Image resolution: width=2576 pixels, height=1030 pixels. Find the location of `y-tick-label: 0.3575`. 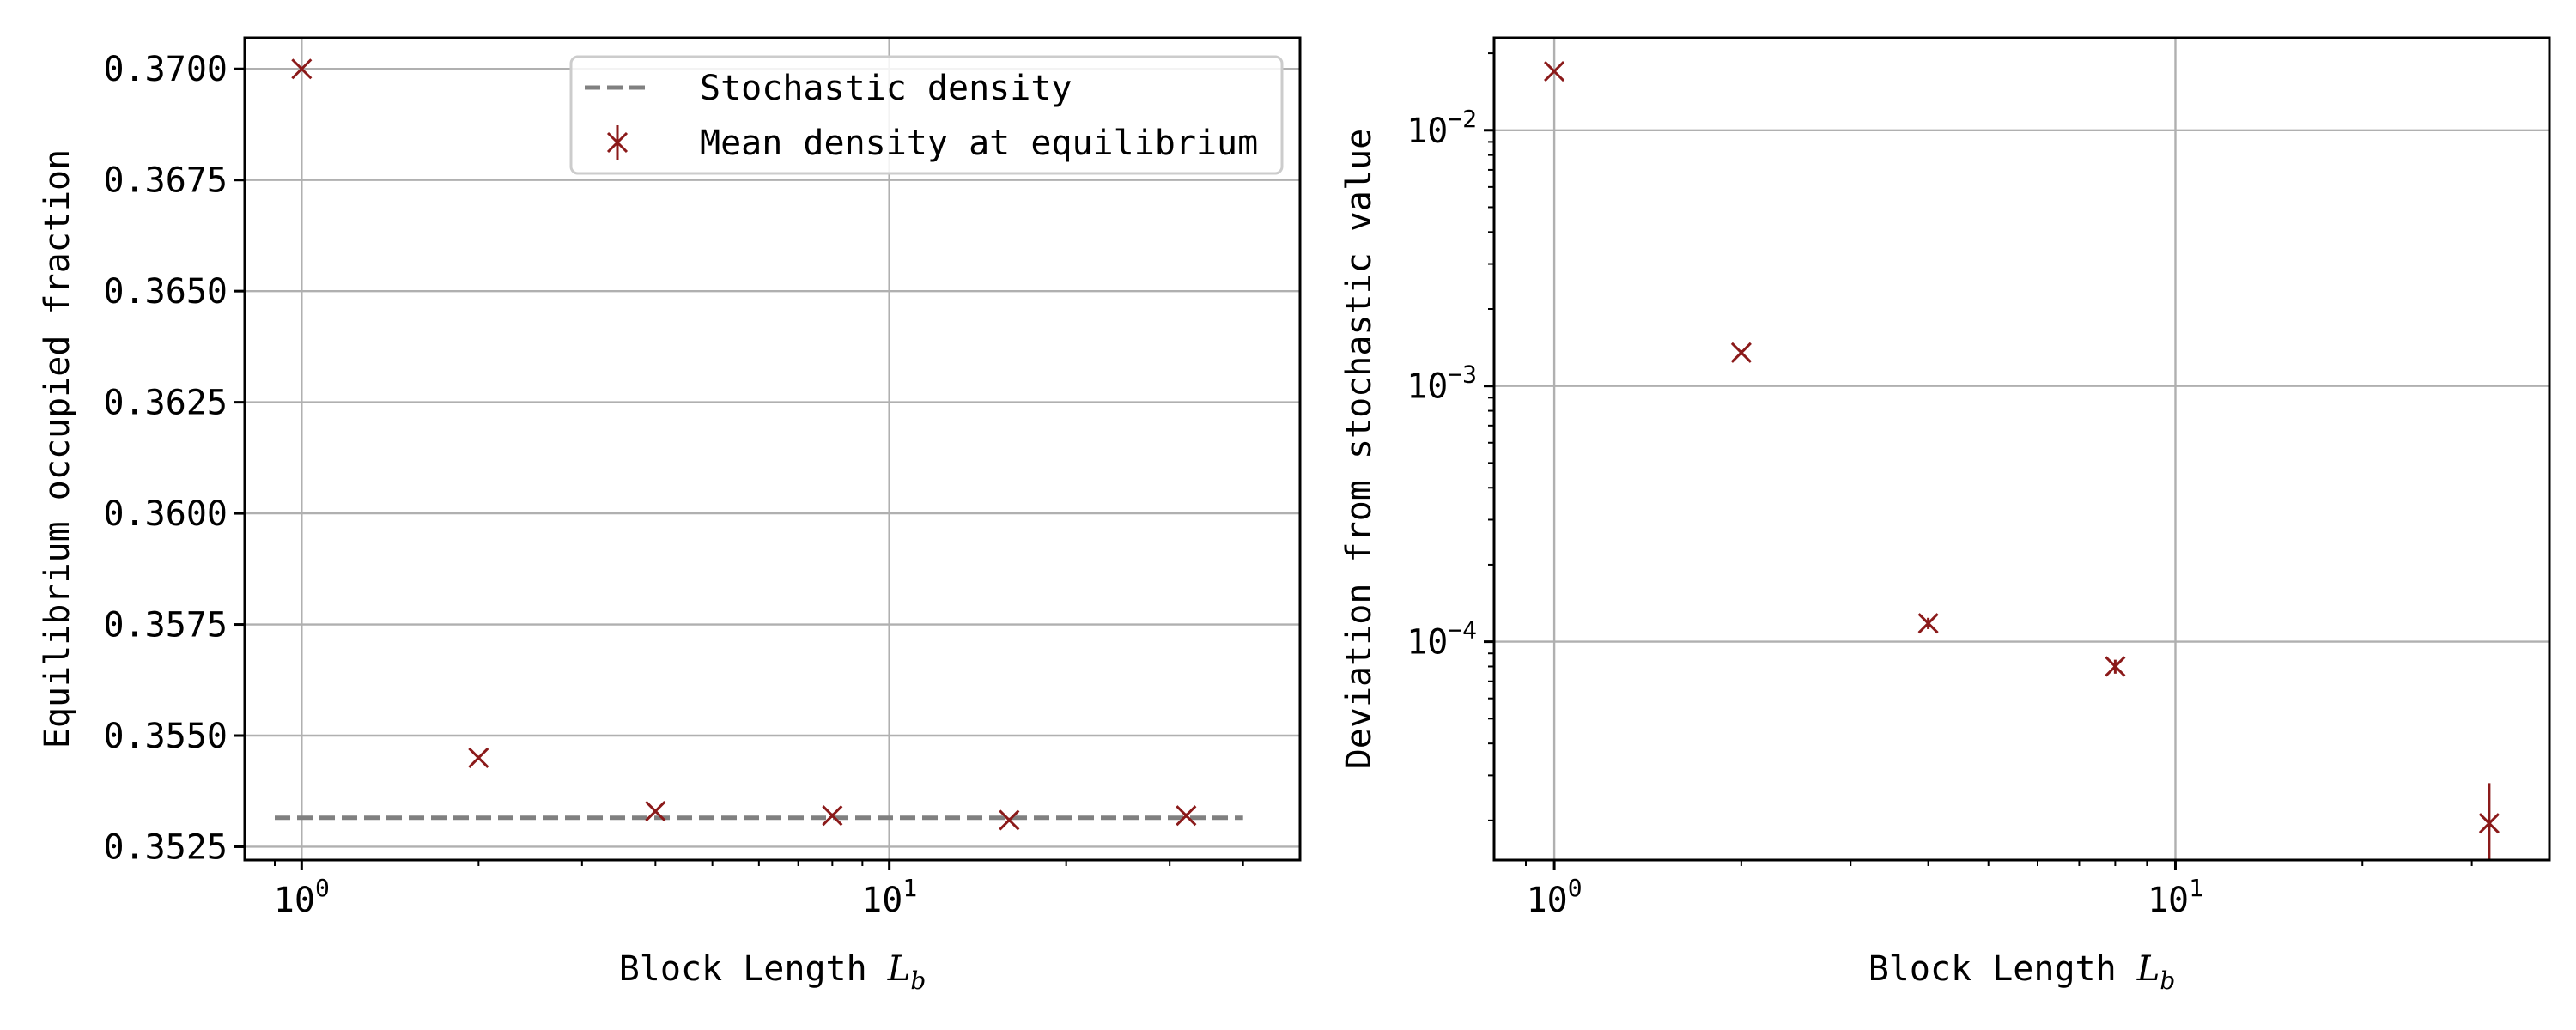

y-tick-label: 0.3575 is located at coordinates (166, 625).